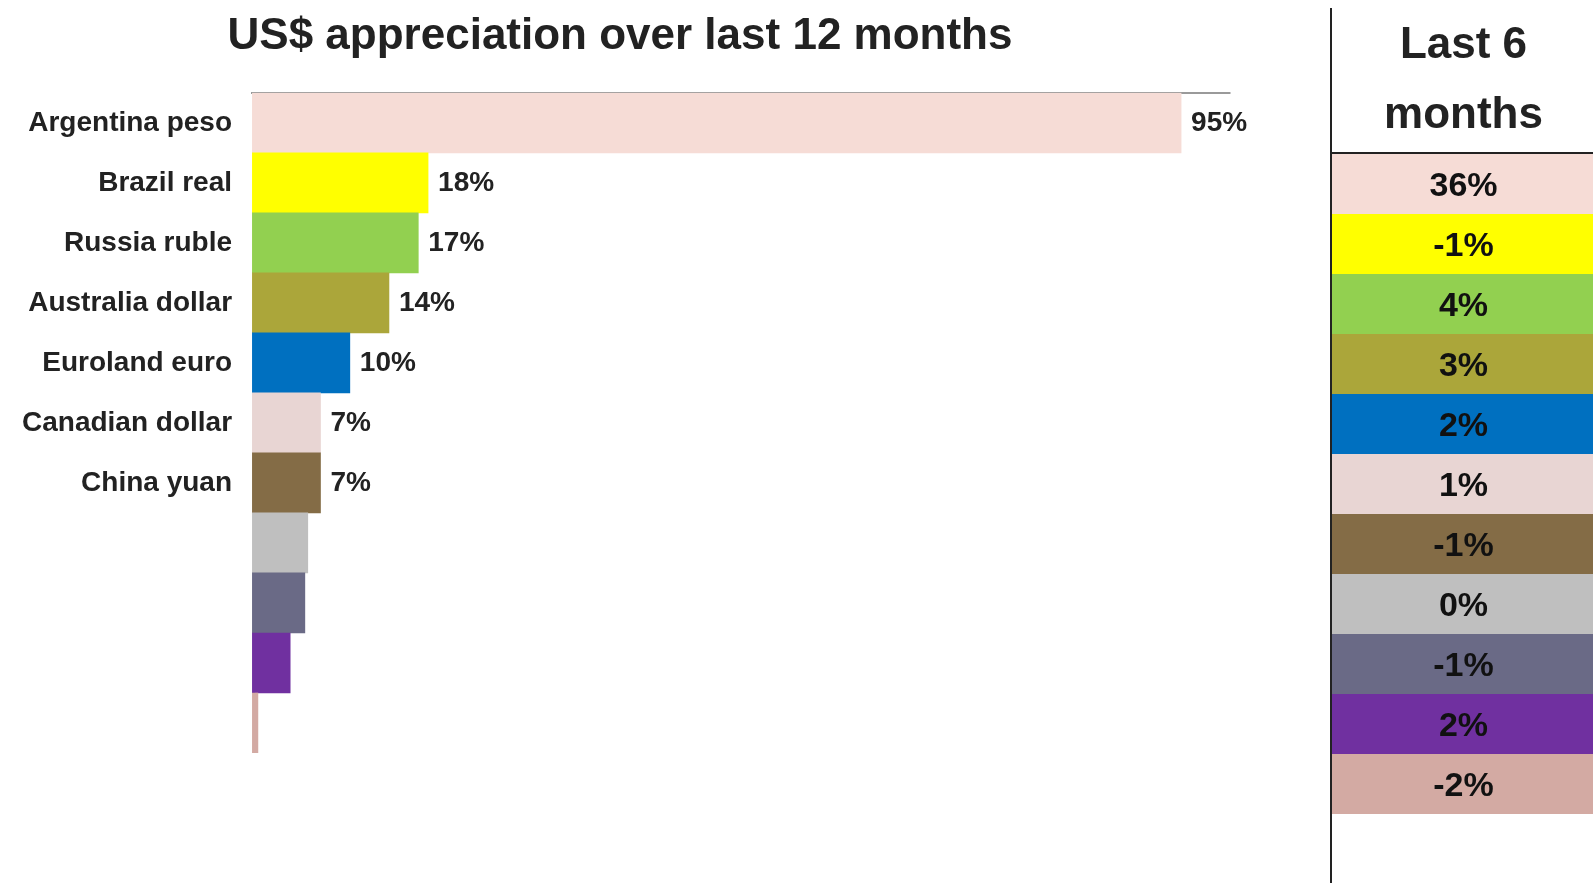 This screenshot has width=1593, height=883. I want to click on data-label: 17%, so click(456, 241).